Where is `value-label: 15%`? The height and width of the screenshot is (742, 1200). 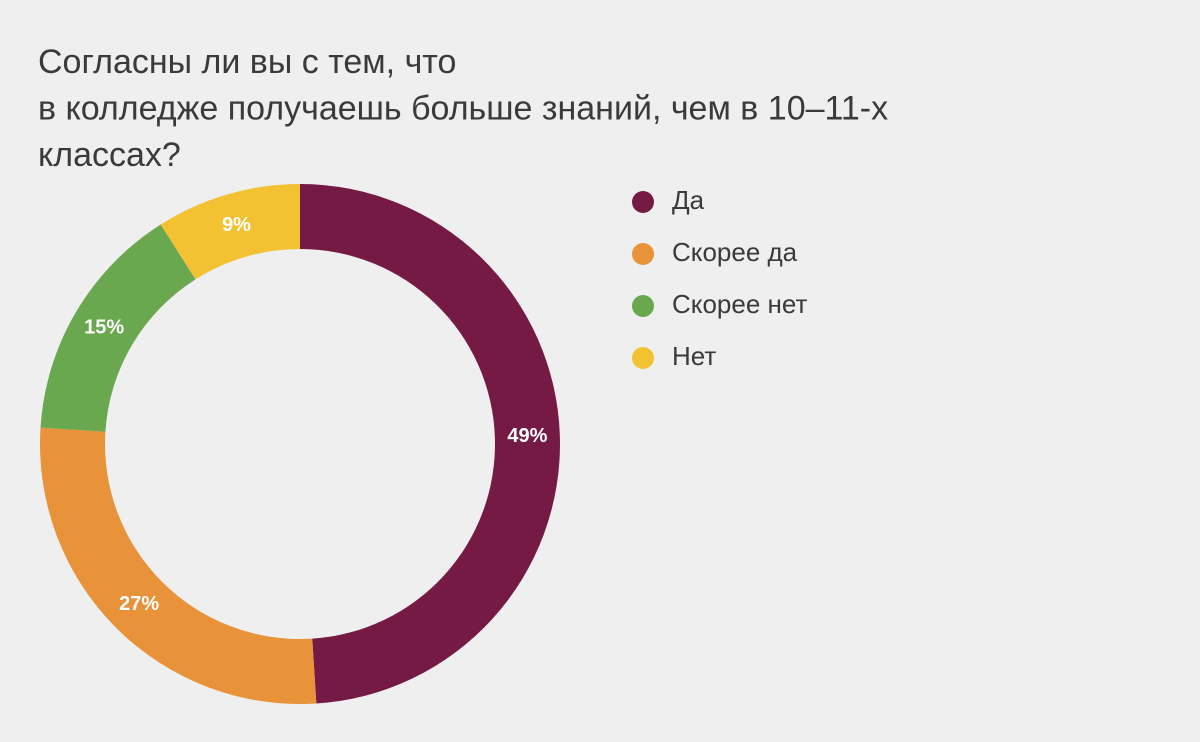 value-label: 15% is located at coordinates (104, 327).